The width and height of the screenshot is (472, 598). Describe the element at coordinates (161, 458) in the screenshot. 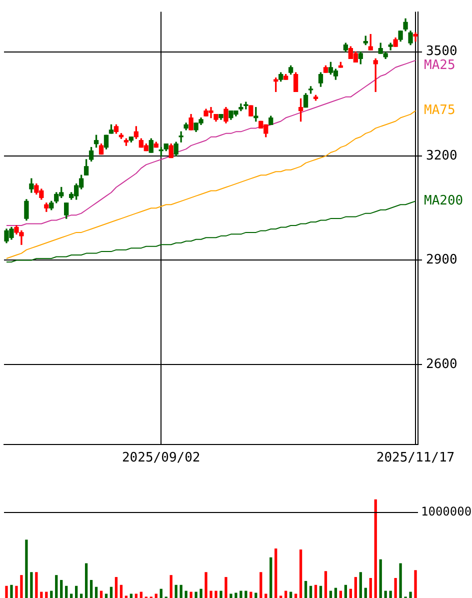

I see `x-tick-label: 2025/09/02` at that location.